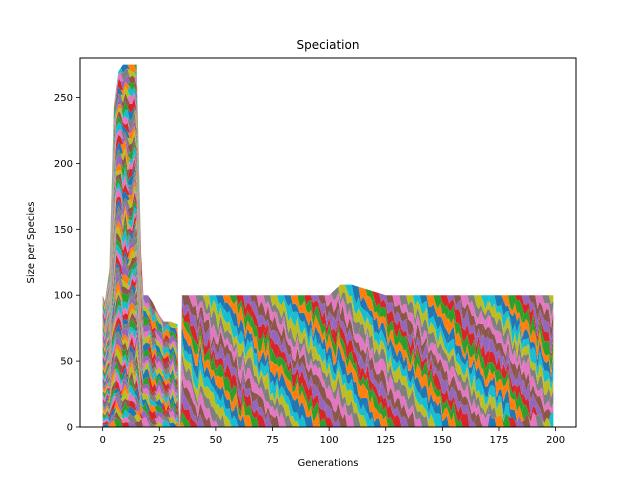  What do you see at coordinates (102, 440) in the screenshot?
I see `x-tick-label: 0` at bounding box center [102, 440].